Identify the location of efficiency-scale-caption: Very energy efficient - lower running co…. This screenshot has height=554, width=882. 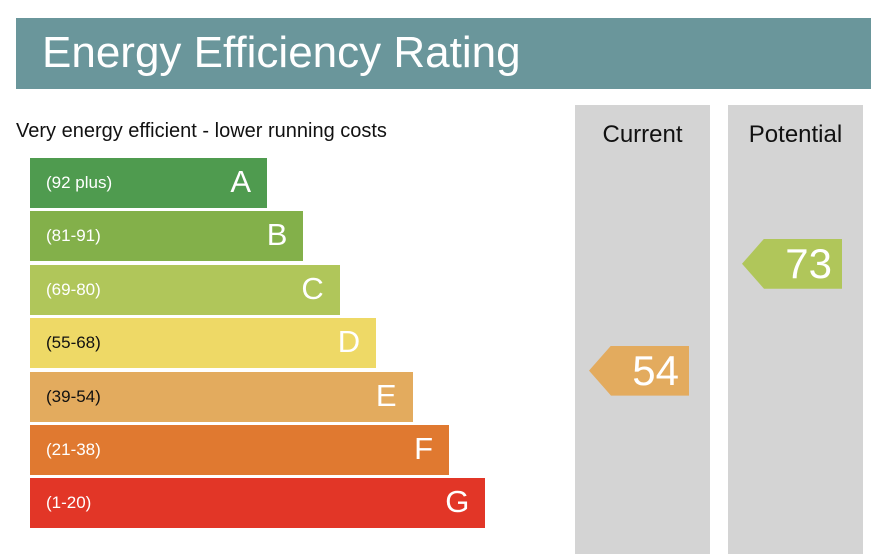
(201, 131).